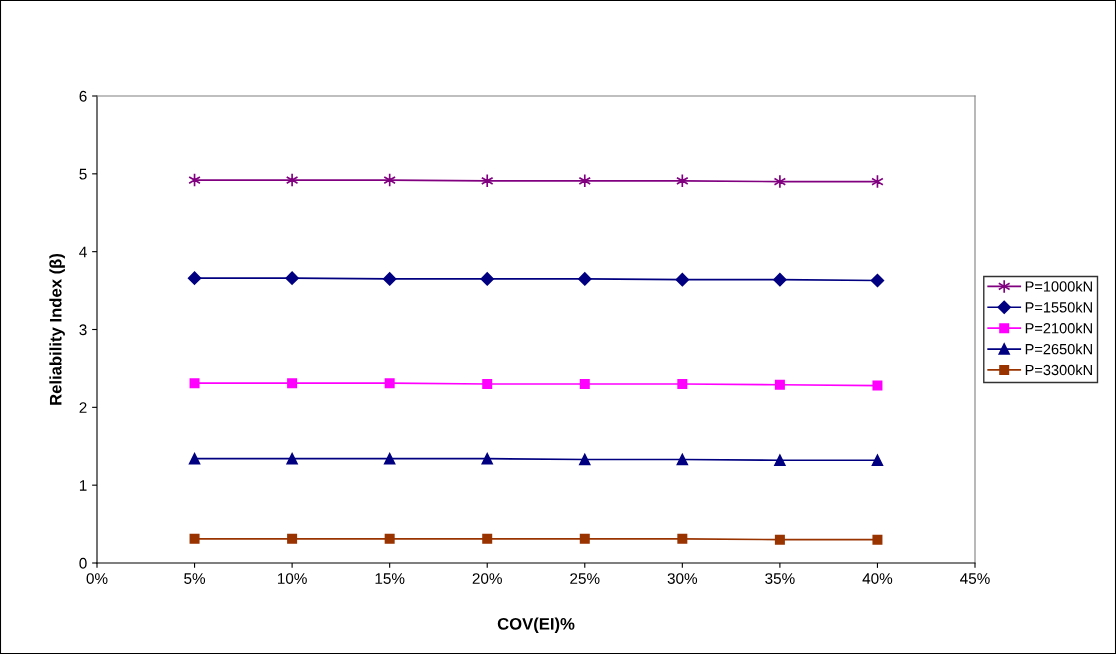 The width and height of the screenshot is (1116, 654). I want to click on y-tick-label: 2, so click(83, 407).